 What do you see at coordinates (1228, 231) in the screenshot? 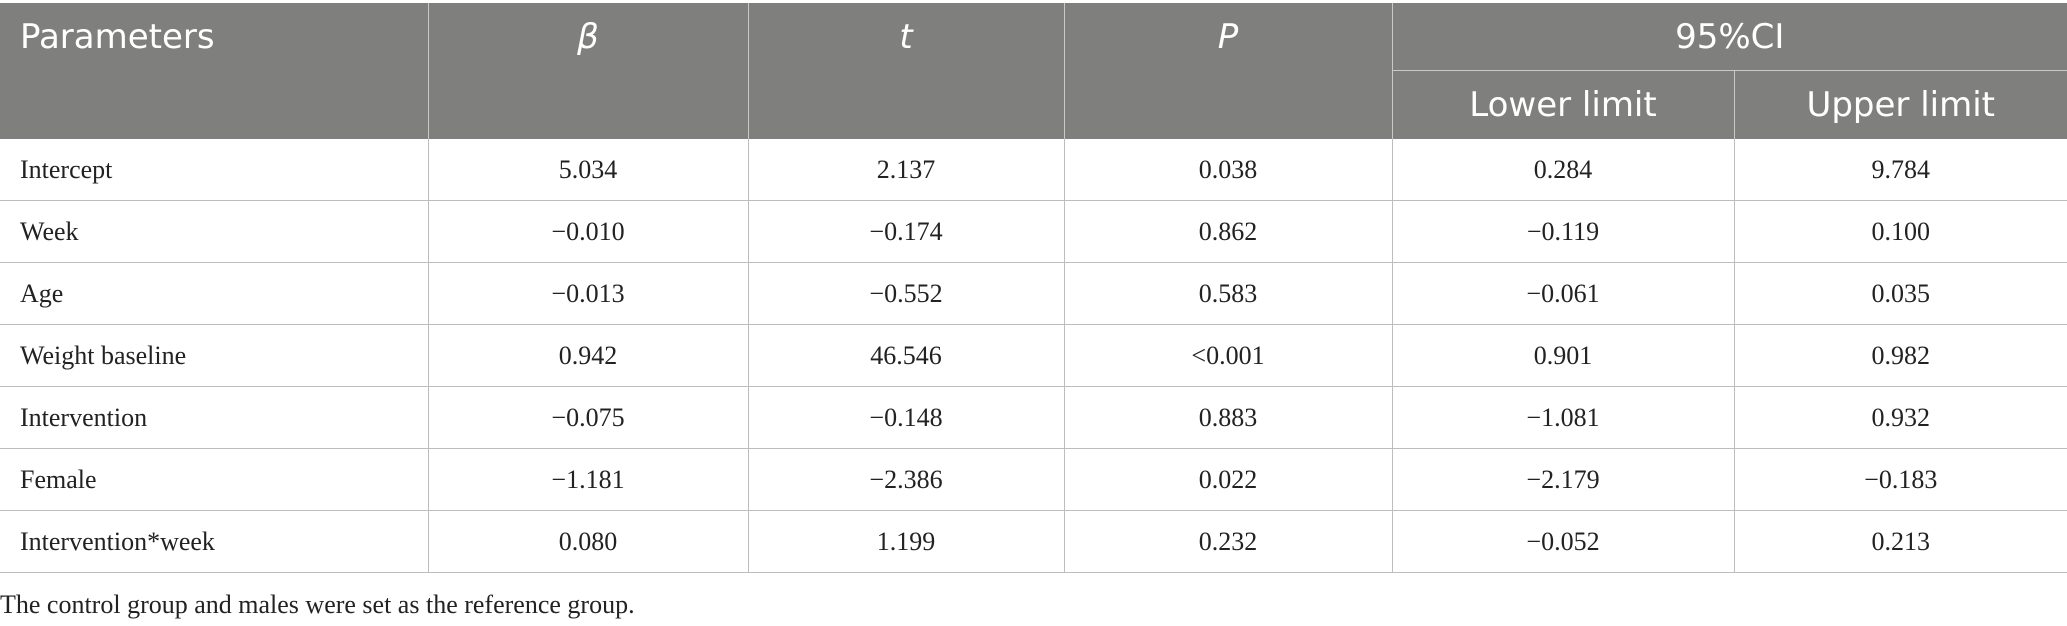
I see `cell-p: 0.862` at bounding box center [1228, 231].